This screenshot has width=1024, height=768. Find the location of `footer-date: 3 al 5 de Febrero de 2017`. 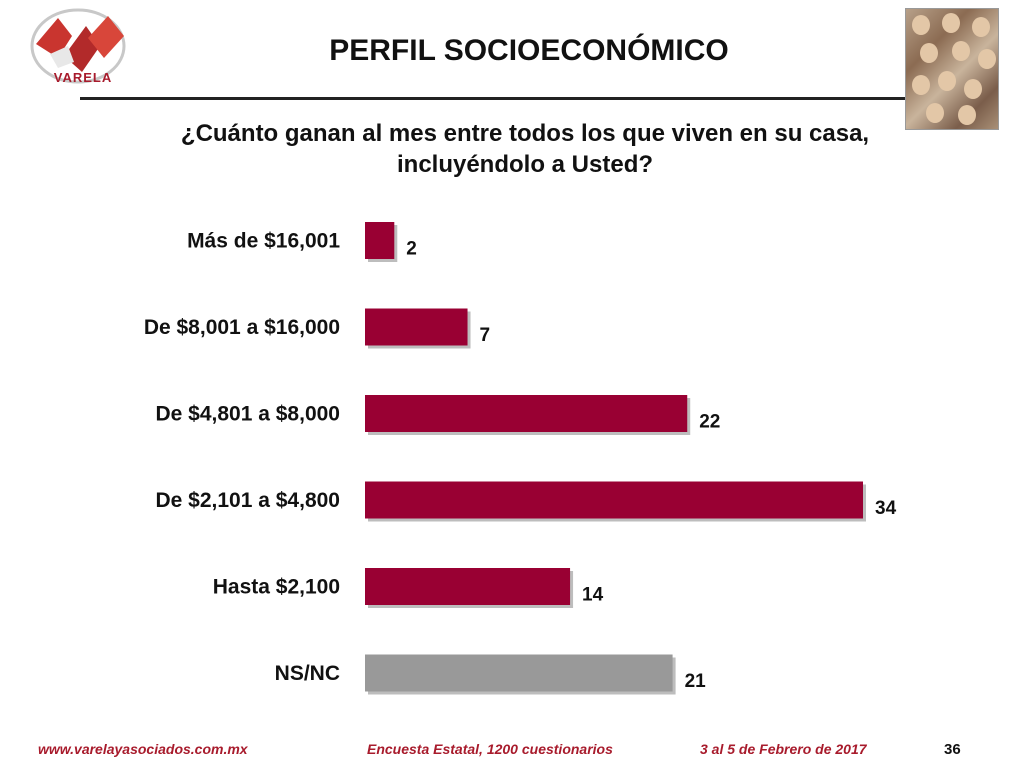

footer-date: 3 al 5 de Febrero de 2017 is located at coordinates (783, 749).